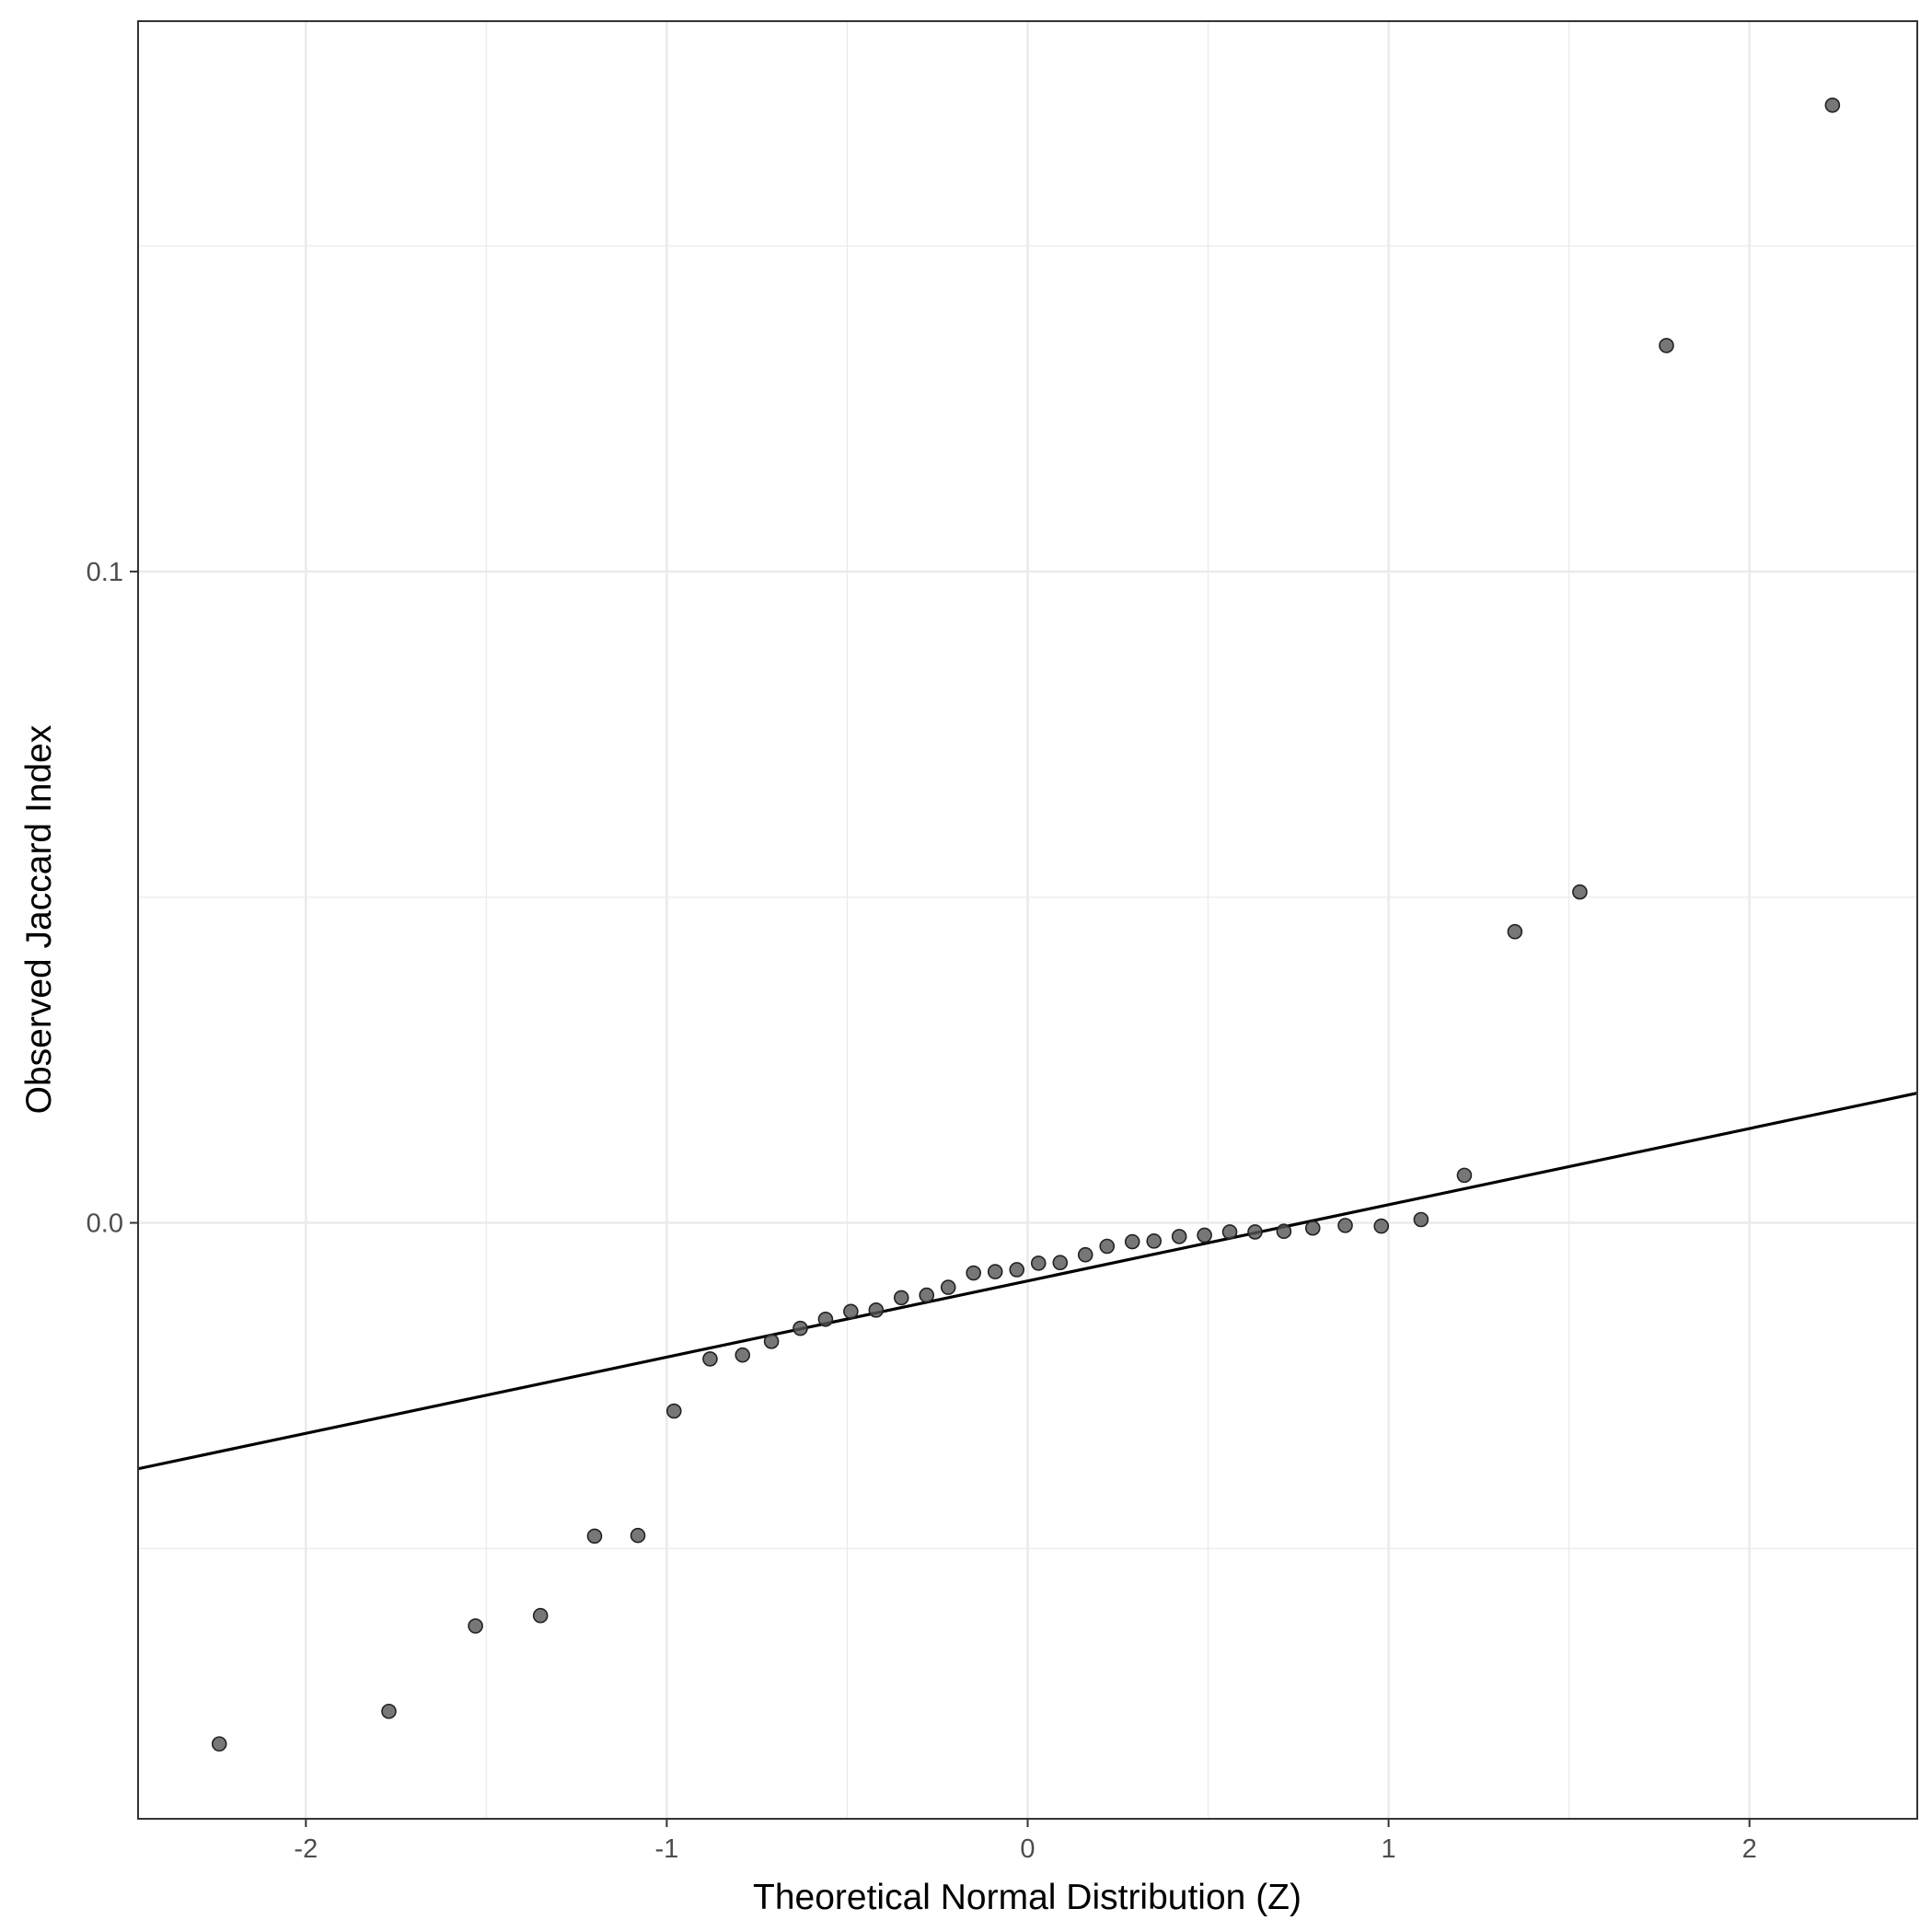 Image resolution: width=1932 pixels, height=1932 pixels. I want to click on y-axis: 0.0 0.1, so click(113, 899).